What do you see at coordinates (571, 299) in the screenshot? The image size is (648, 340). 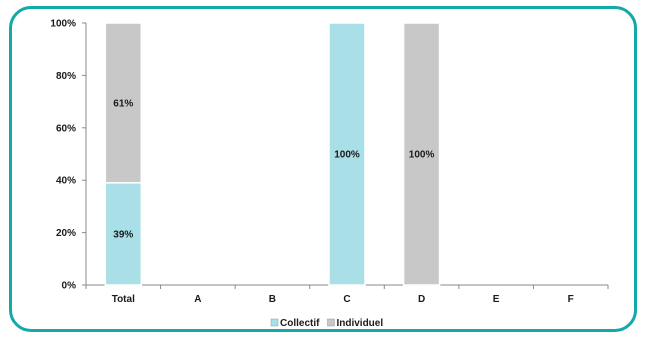 I see `x-tick-label: F` at bounding box center [571, 299].